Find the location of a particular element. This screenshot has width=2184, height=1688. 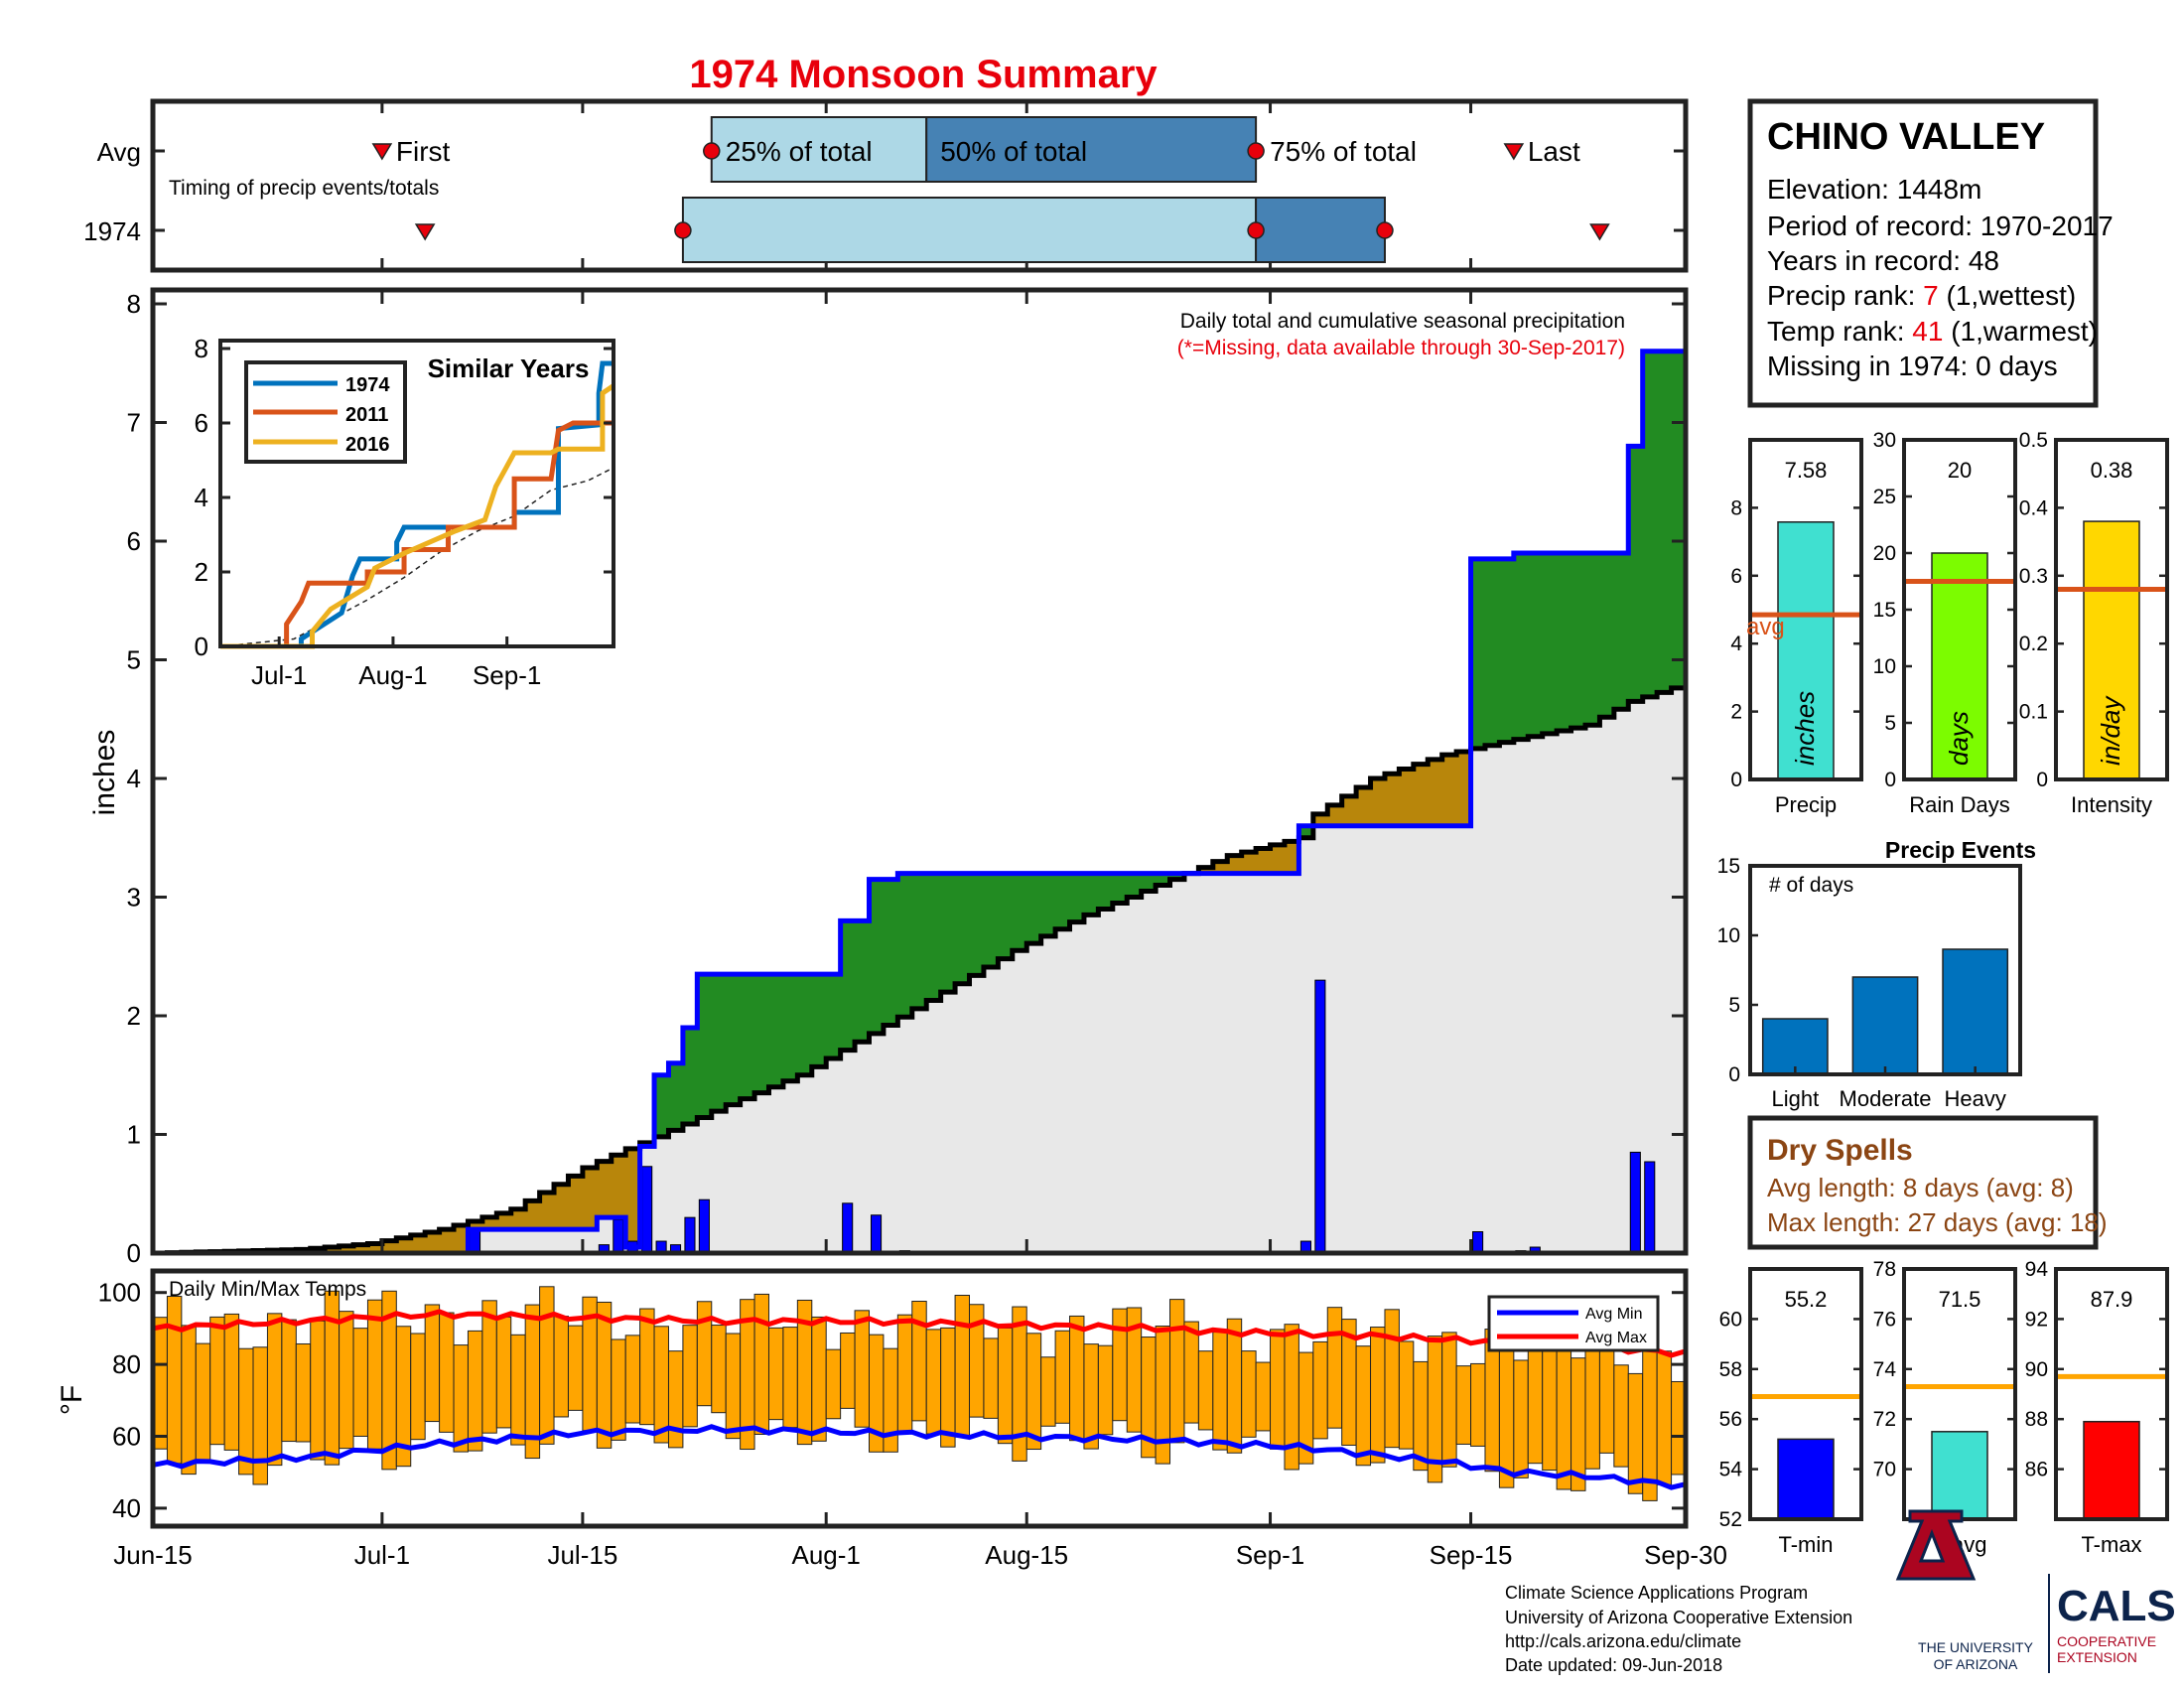

coop-extension-line2: EXTENSION is located at coordinates (2097, 1657).